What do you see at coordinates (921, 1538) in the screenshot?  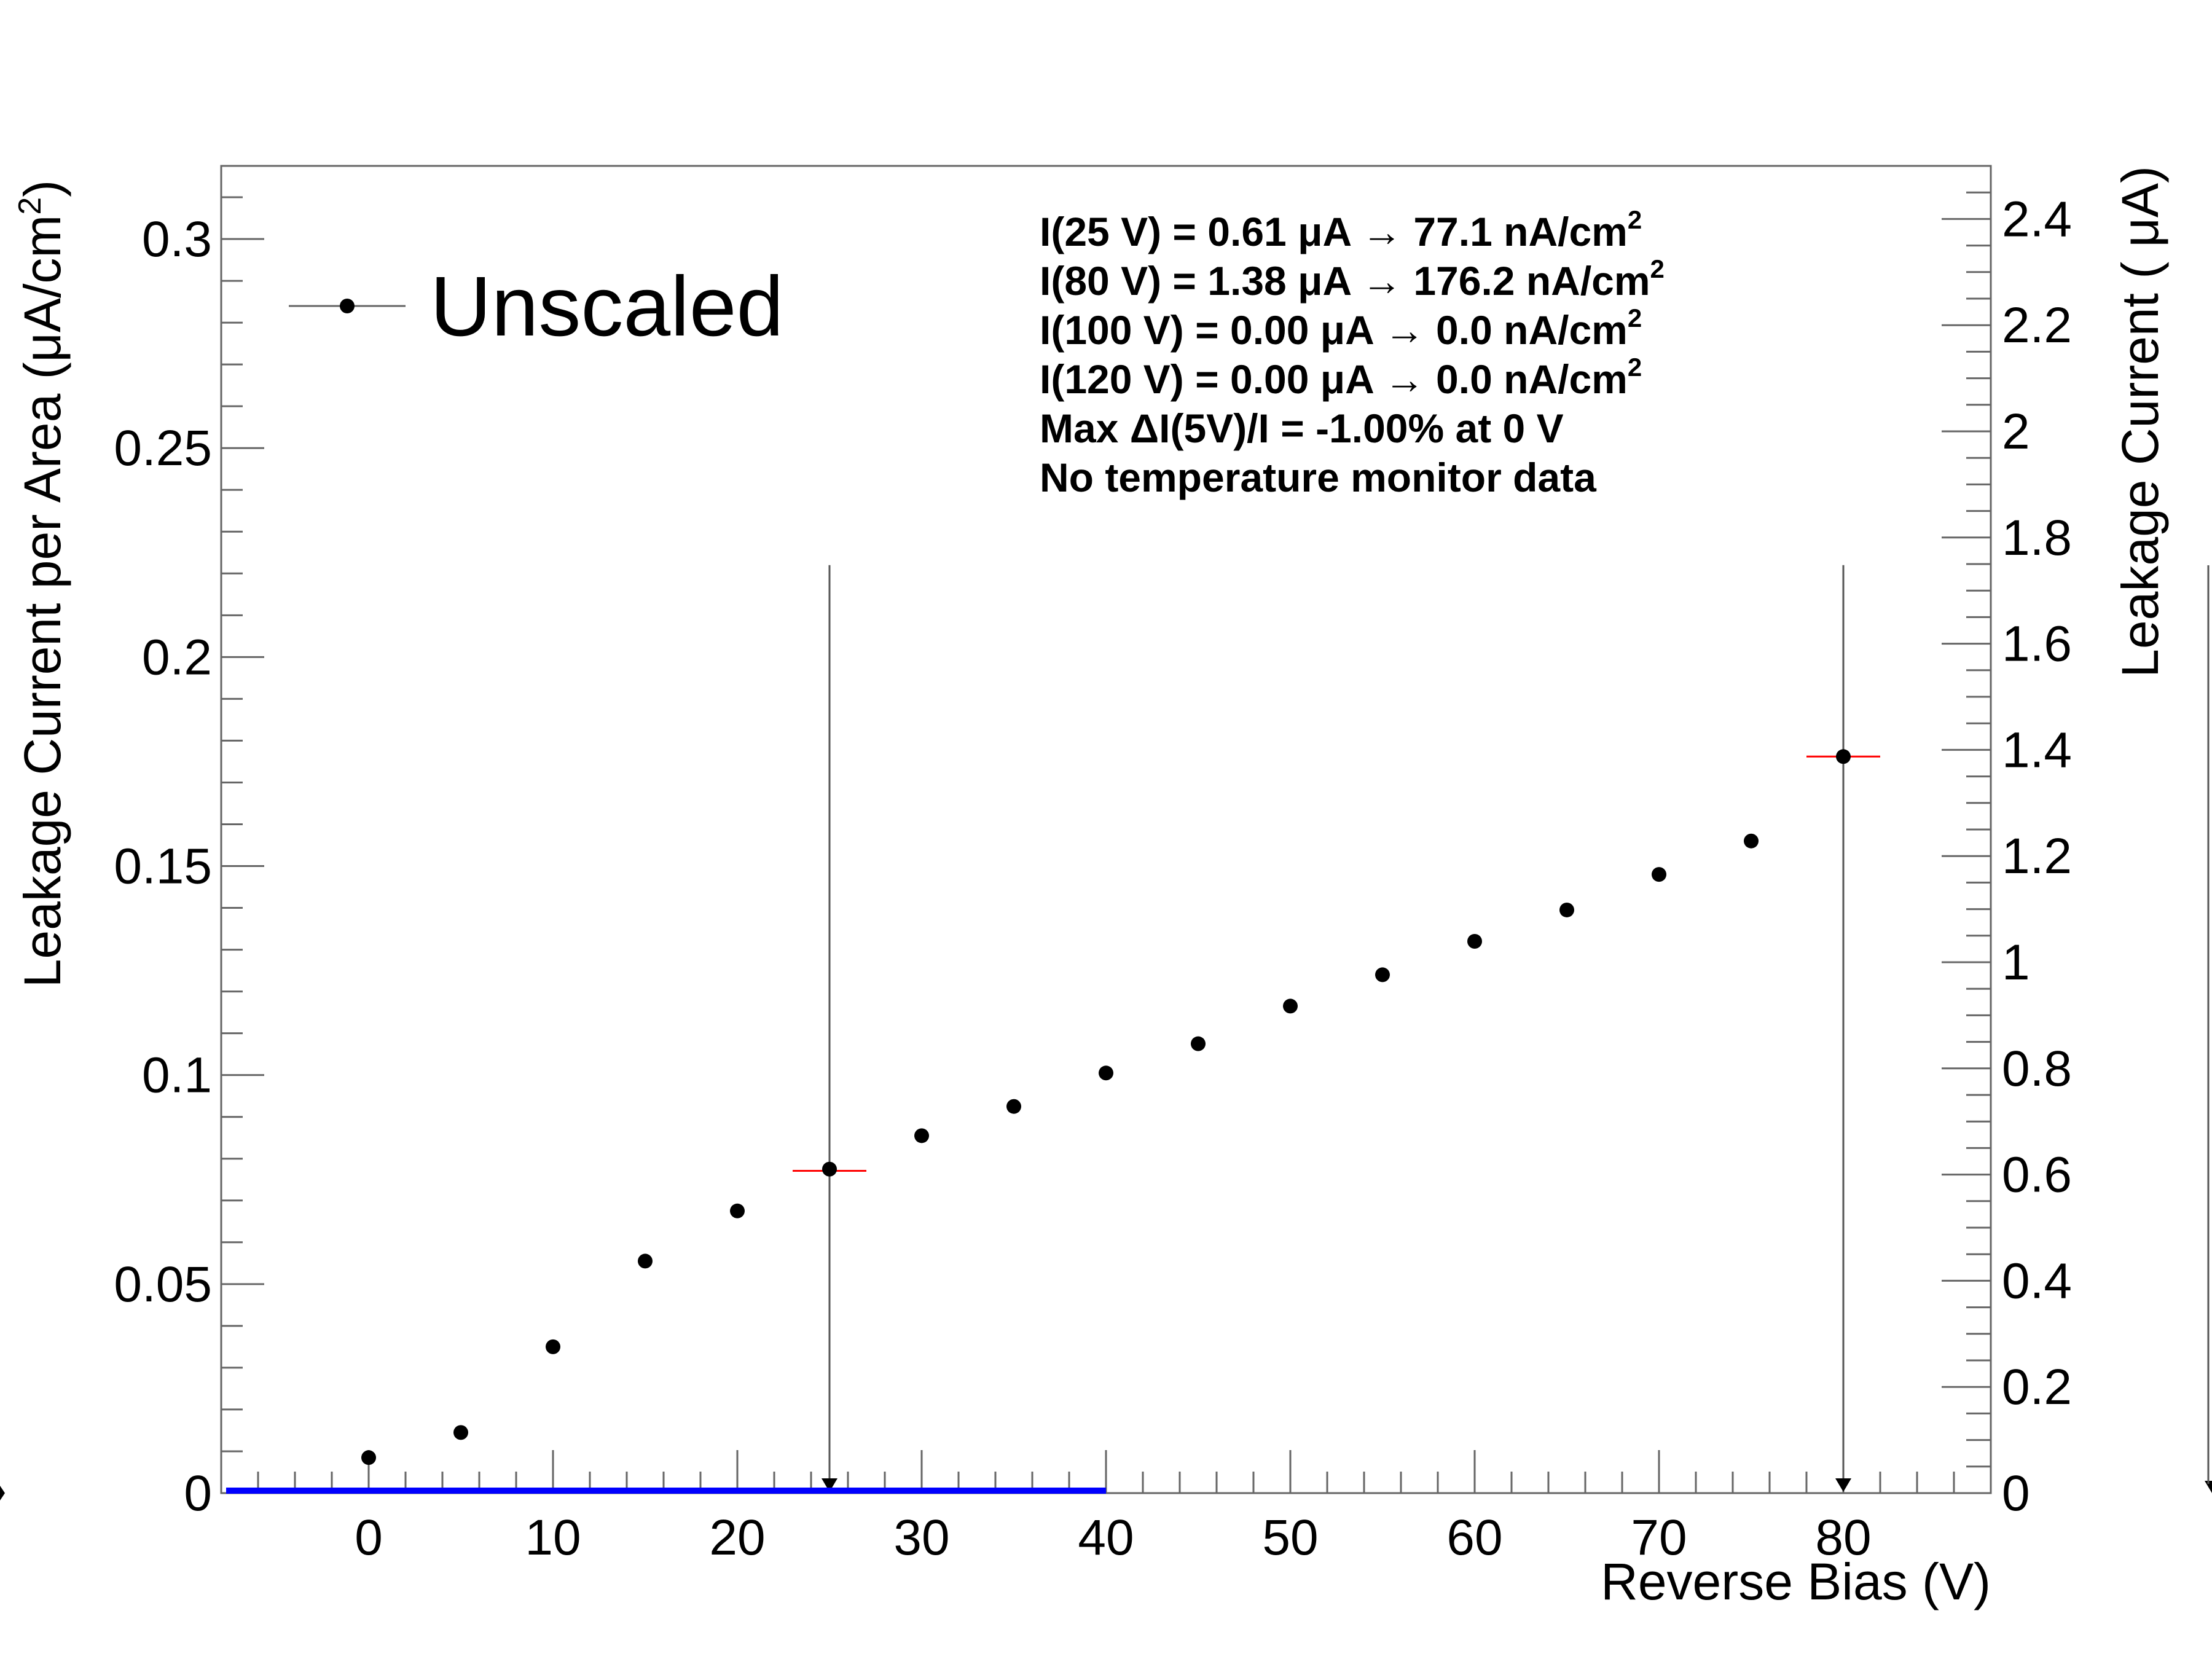 I see `x-tick-label: 30` at bounding box center [921, 1538].